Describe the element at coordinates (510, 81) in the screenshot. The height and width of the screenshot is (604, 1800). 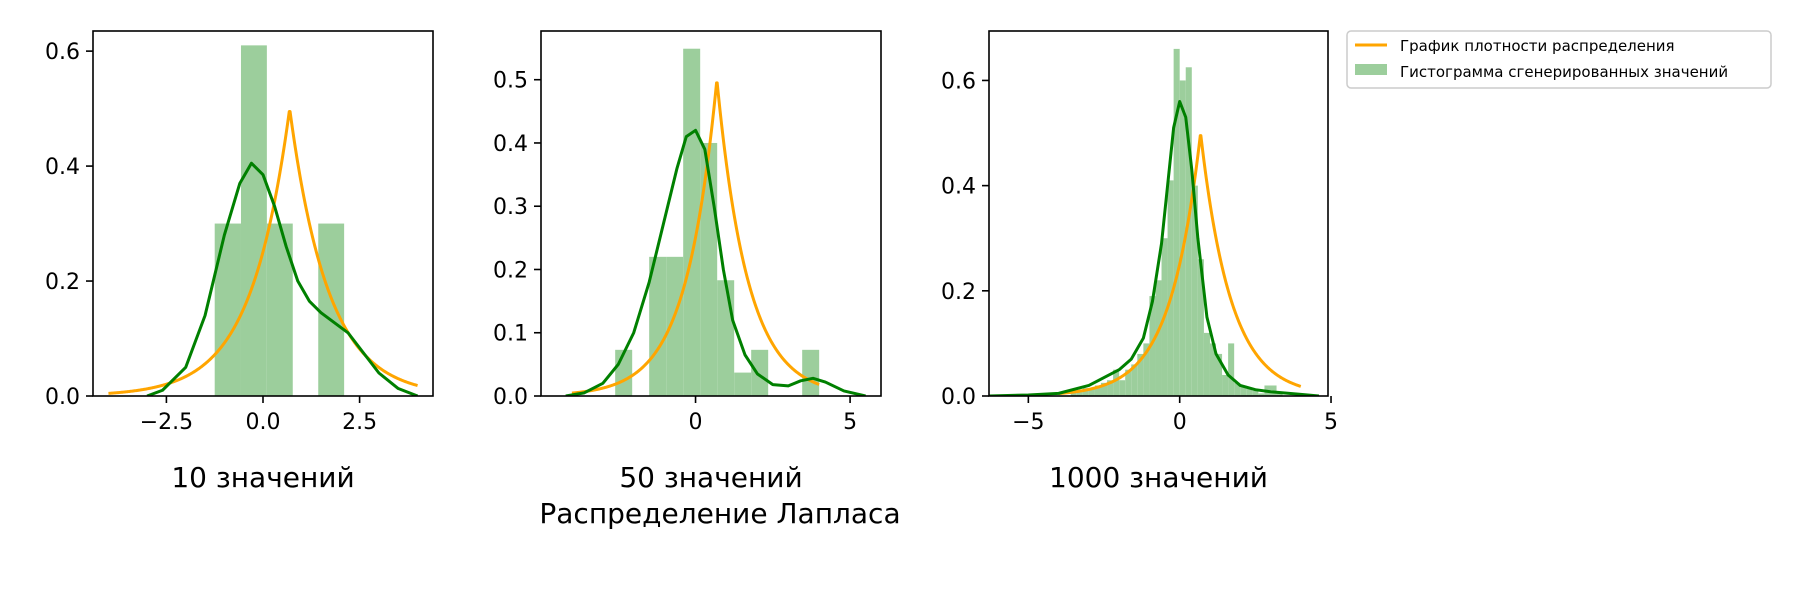
I see `y-tick-label: 0.5` at that location.